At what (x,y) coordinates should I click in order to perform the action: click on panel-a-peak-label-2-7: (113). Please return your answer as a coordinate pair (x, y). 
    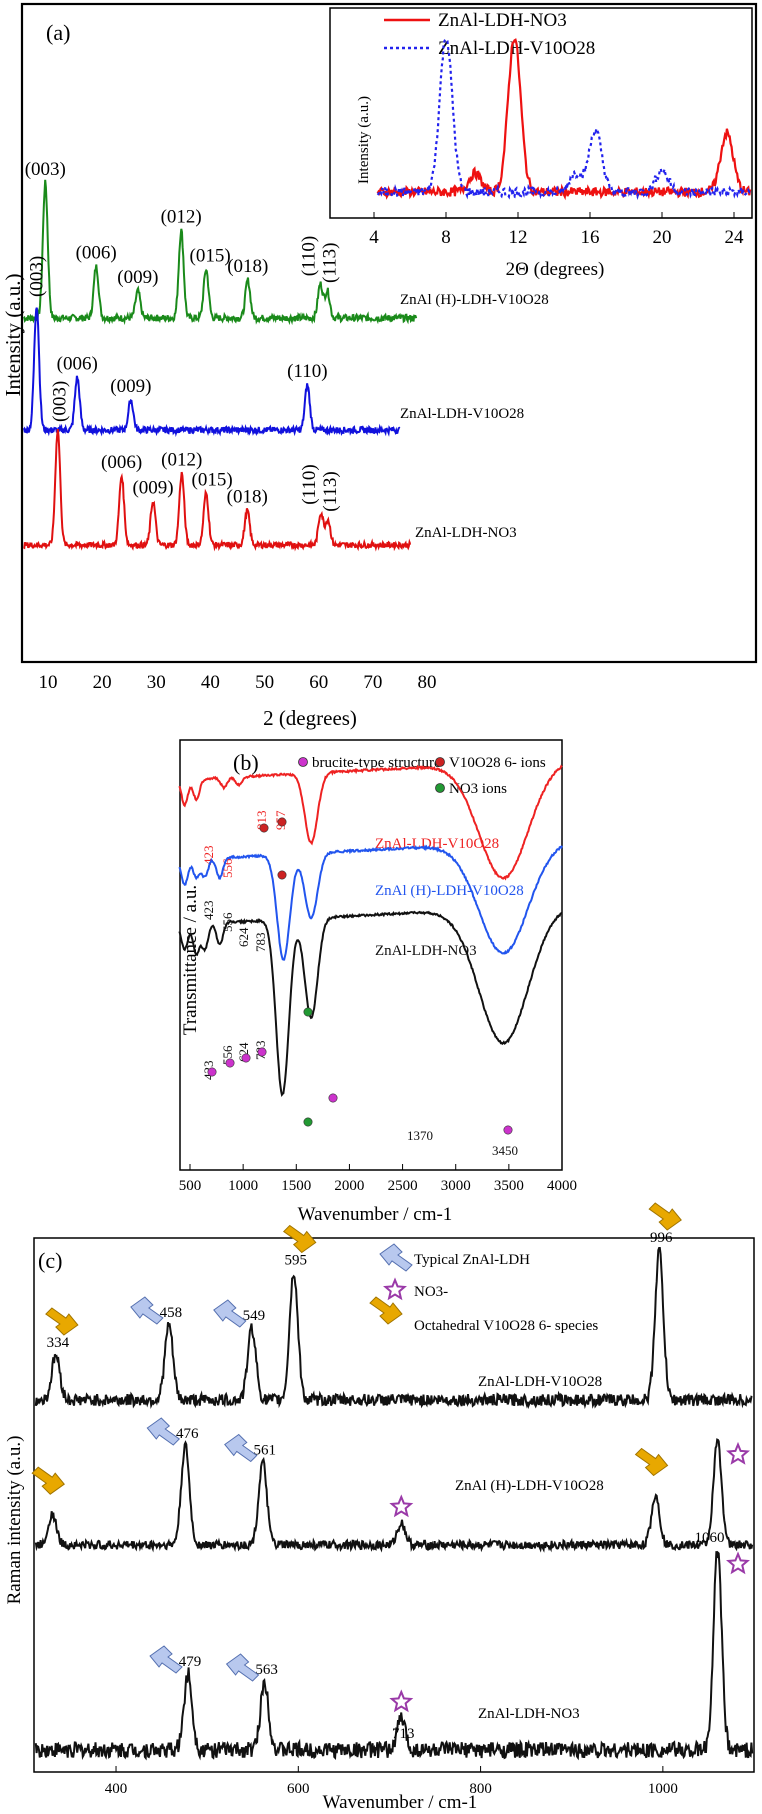
    Looking at the image, I should click on (330, 491).